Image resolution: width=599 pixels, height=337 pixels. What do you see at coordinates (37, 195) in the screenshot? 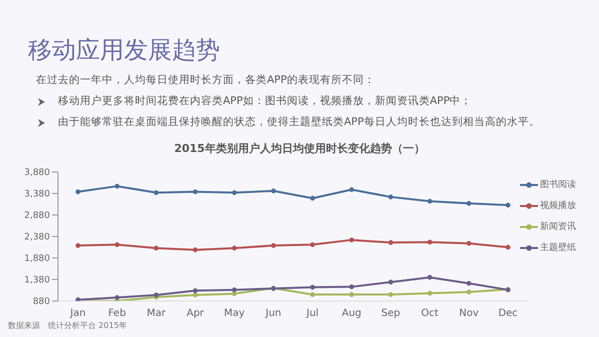
I see `y-tick-label: 3,380` at bounding box center [37, 195].